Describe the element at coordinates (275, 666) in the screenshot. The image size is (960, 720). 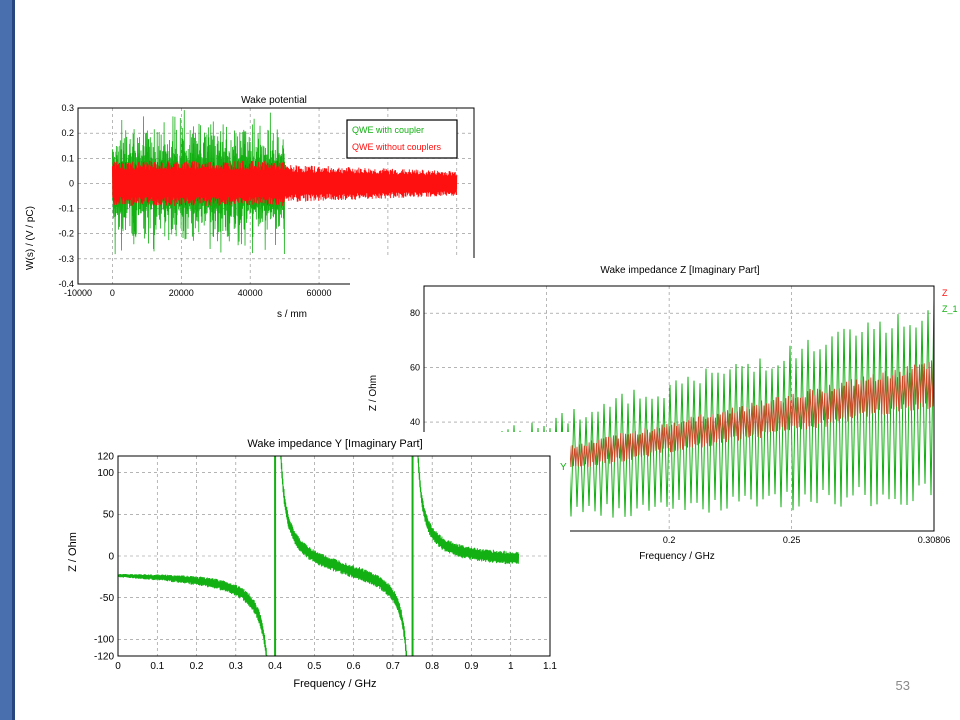
I see `x-tick-label: 0.4` at that location.